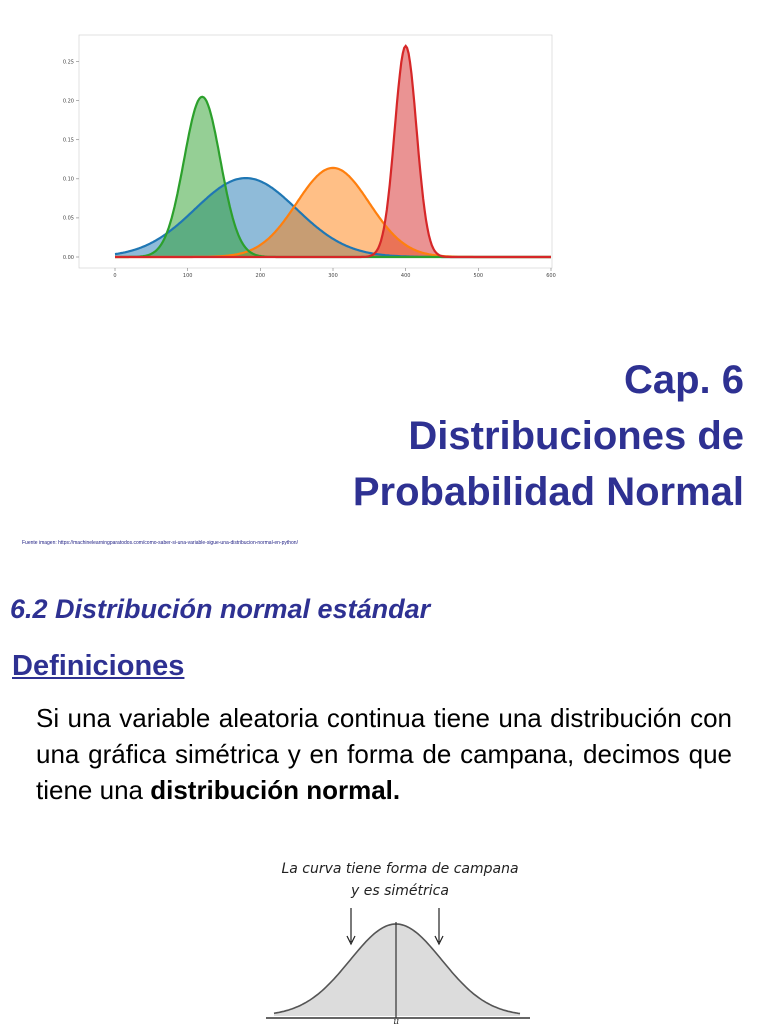 This screenshot has height=1024, width=768. I want to click on x-axis: 0 100 200 300 400 500 600, so click(334, 273).